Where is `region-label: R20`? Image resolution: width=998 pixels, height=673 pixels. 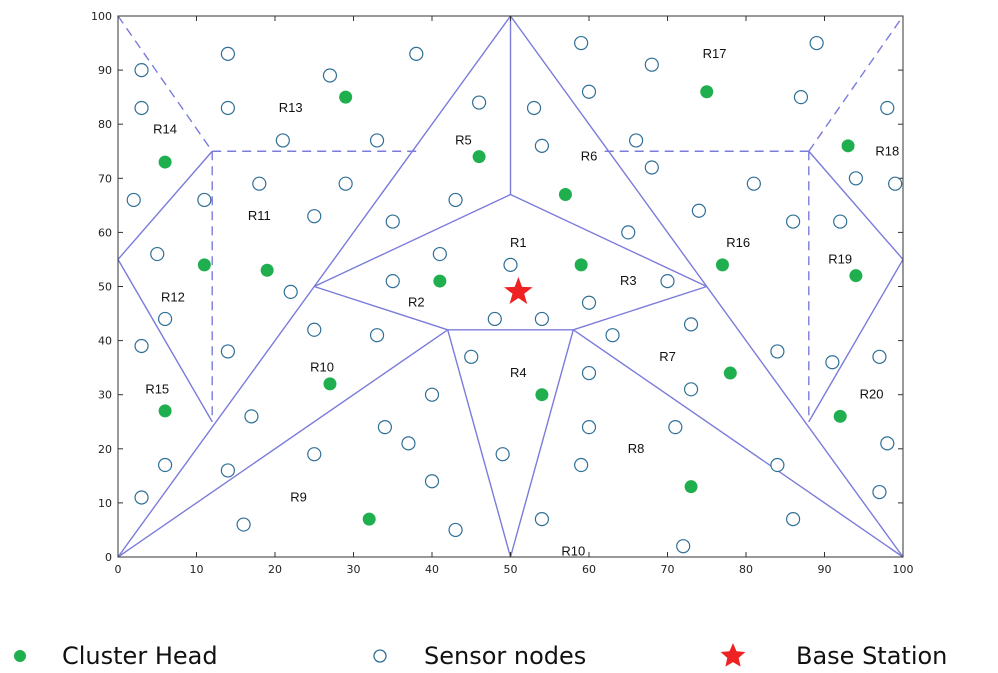 region-label: R20 is located at coordinates (872, 394).